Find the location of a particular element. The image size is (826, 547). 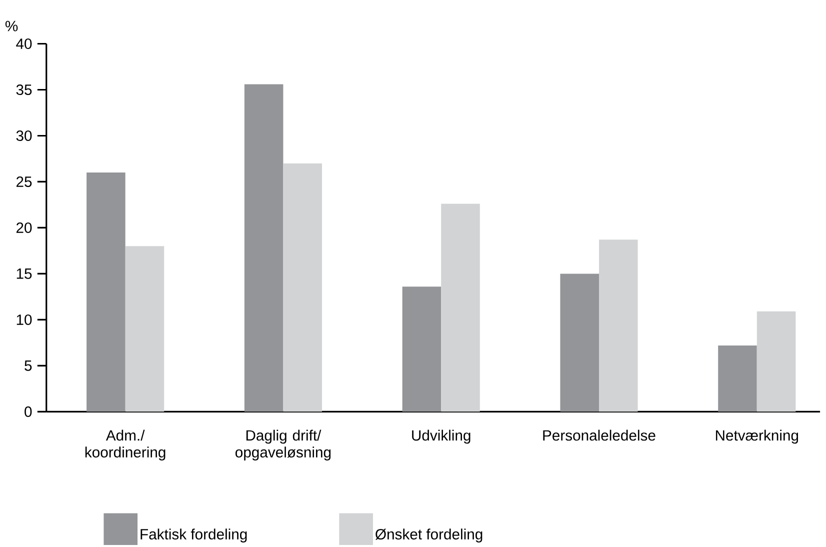

y-tick-label: 15 is located at coordinates (24, 273).